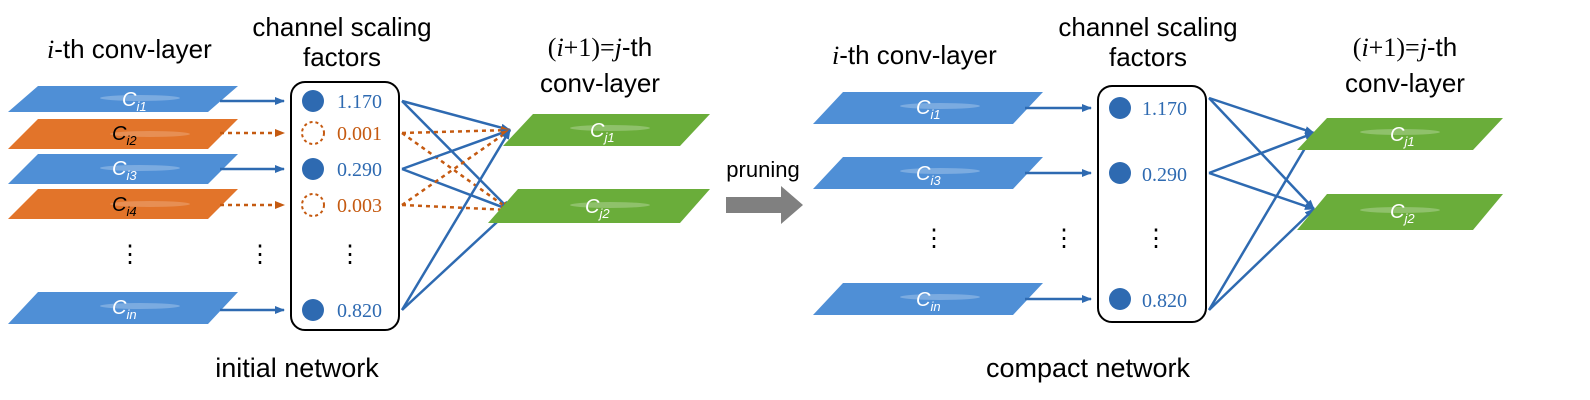 The width and height of the screenshot is (1590, 400). I want to click on compact-connections, so click(1261, 203).